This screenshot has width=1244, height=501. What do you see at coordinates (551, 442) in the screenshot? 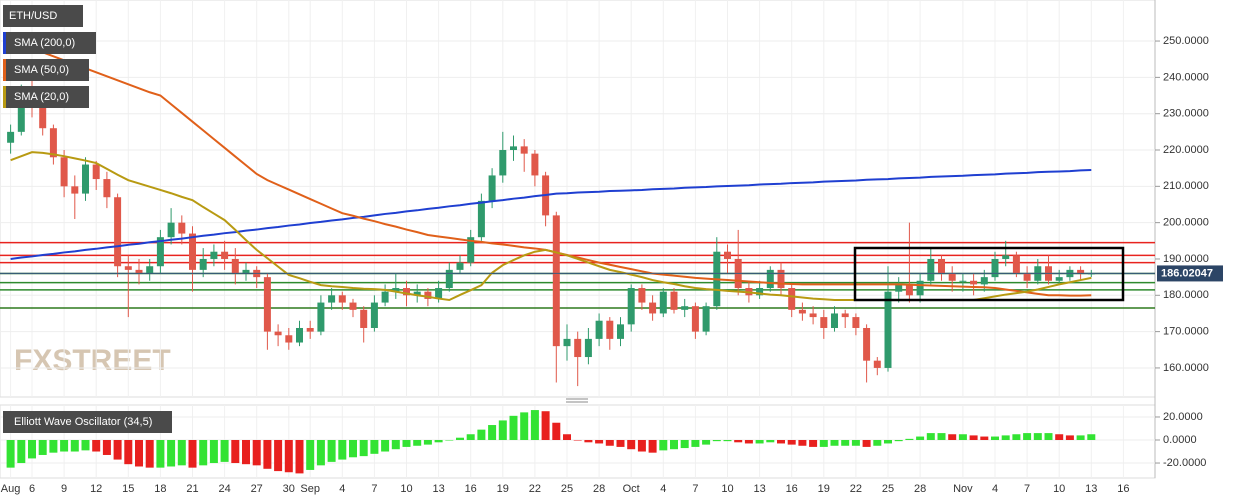
I see `osc-plot` at bounding box center [551, 442].